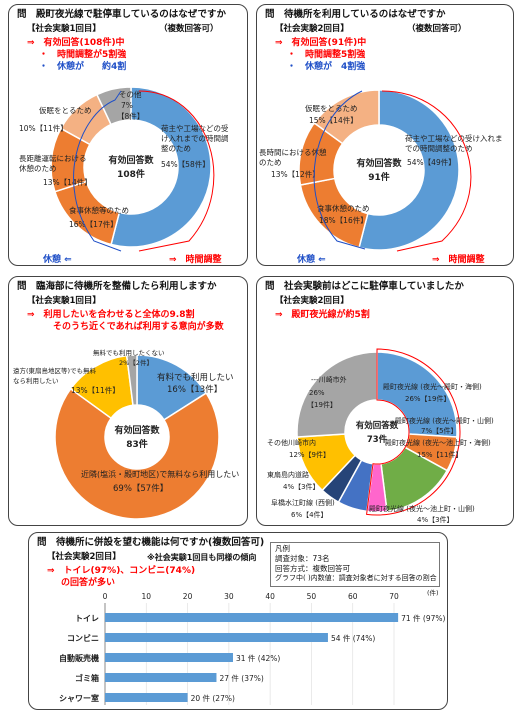 This screenshot has width=520, height=715. Describe the element at coordinates (291, 442) in the screenshot. I see `pie4-label-6: その他川崎市内` at that location.